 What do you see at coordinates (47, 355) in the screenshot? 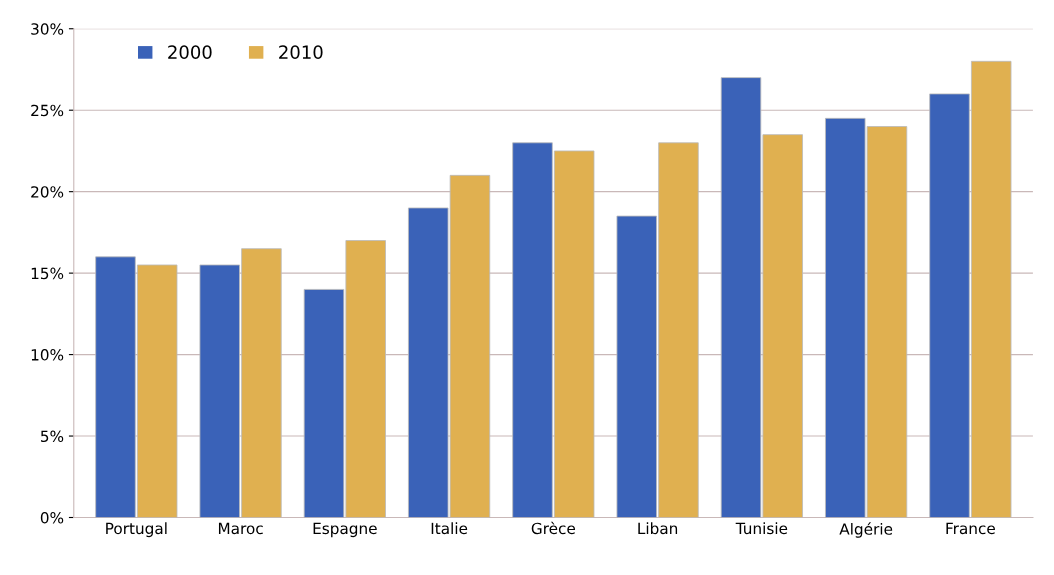
I see `y-tick-label: 10%` at bounding box center [47, 355].